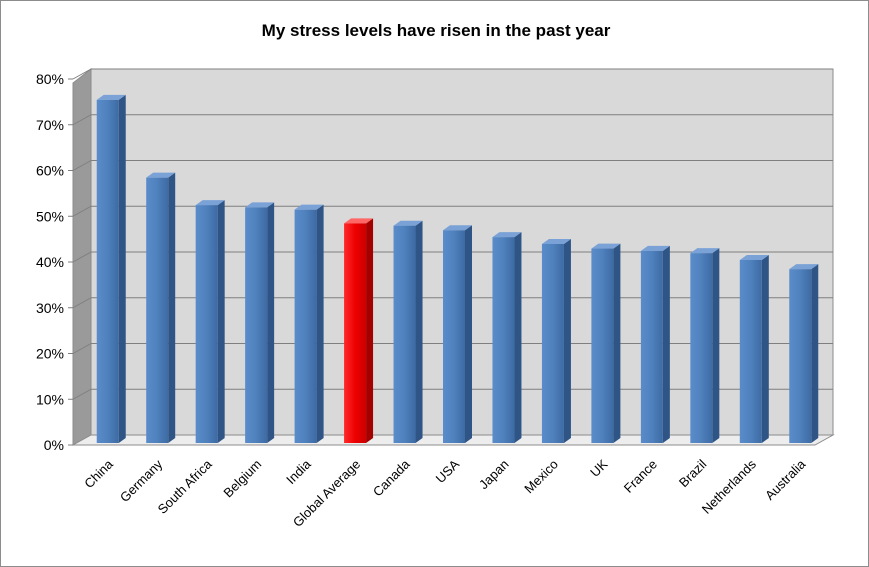 The image size is (869, 567). I want to click on x-tick-label: Japan, so click(494, 475).